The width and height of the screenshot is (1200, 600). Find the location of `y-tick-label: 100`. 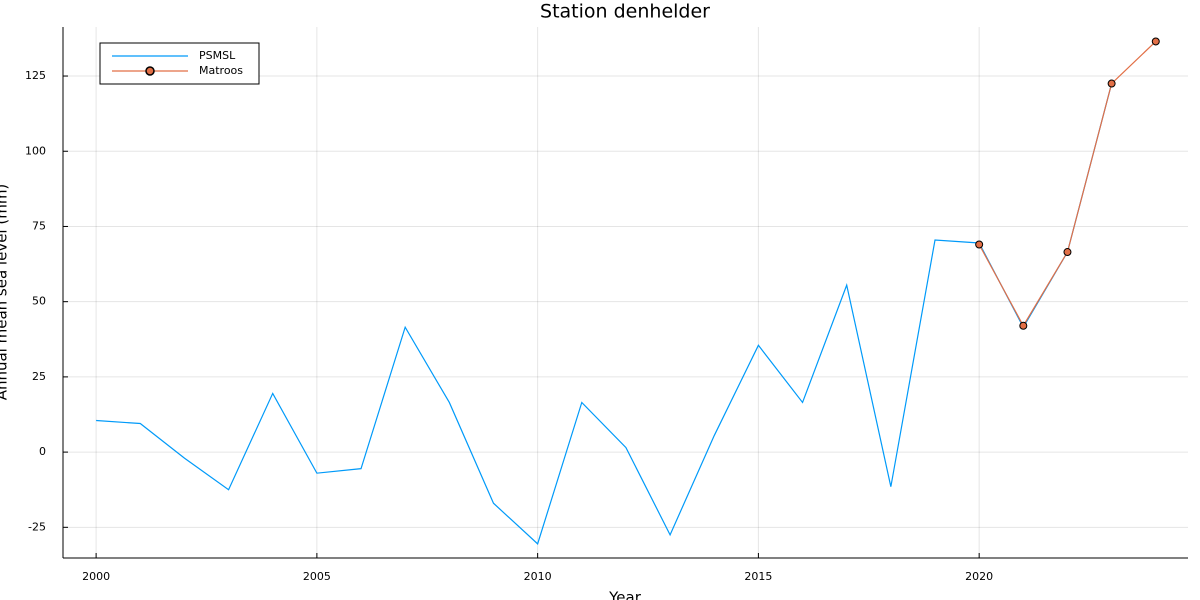

y-tick-label: 100 is located at coordinates (35, 150).